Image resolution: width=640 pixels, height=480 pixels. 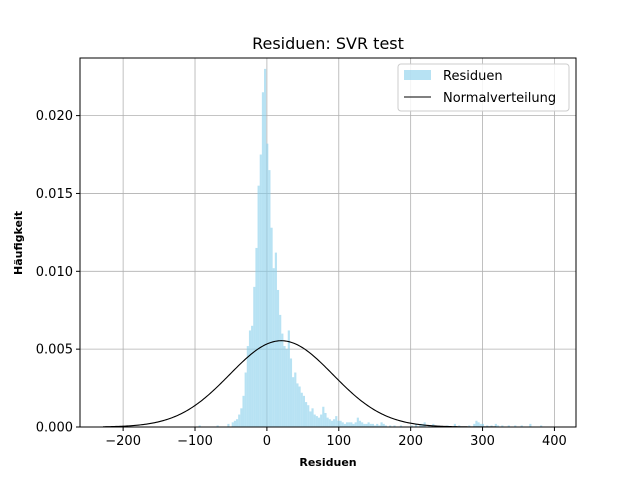 What do you see at coordinates (123, 441) in the screenshot?
I see `x-tick-label: −200` at bounding box center [123, 441].